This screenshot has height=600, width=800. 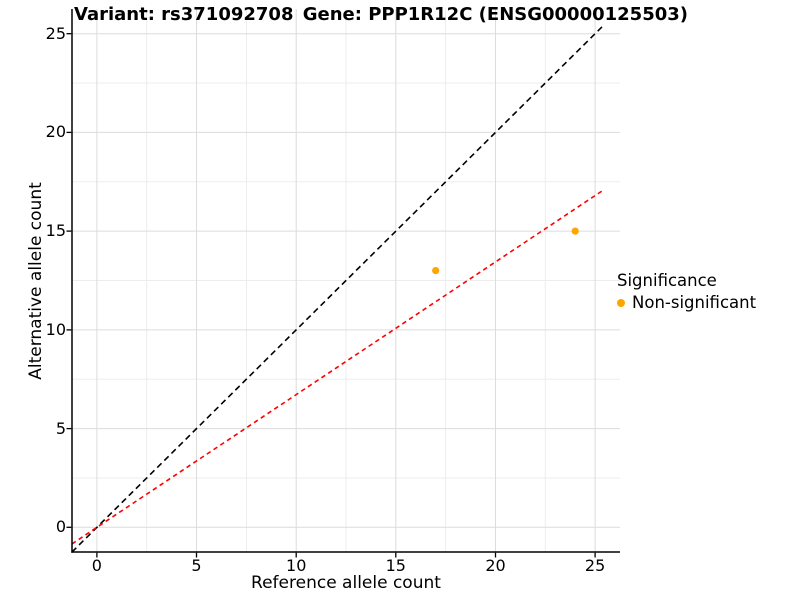 What do you see at coordinates (196, 565) in the screenshot?
I see `x-tick-label: 5` at bounding box center [196, 565].